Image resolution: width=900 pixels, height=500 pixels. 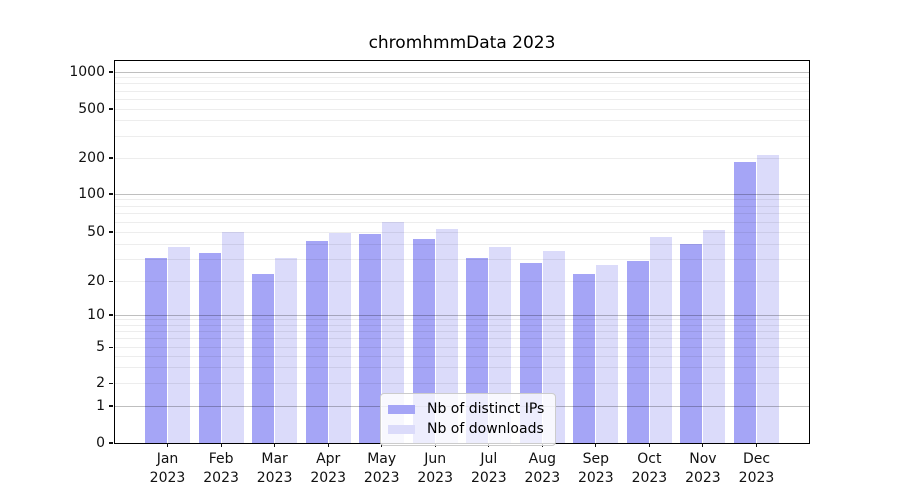 What do you see at coordinates (91, 194) in the screenshot?
I see `y-tick-label: 100` at bounding box center [91, 194].